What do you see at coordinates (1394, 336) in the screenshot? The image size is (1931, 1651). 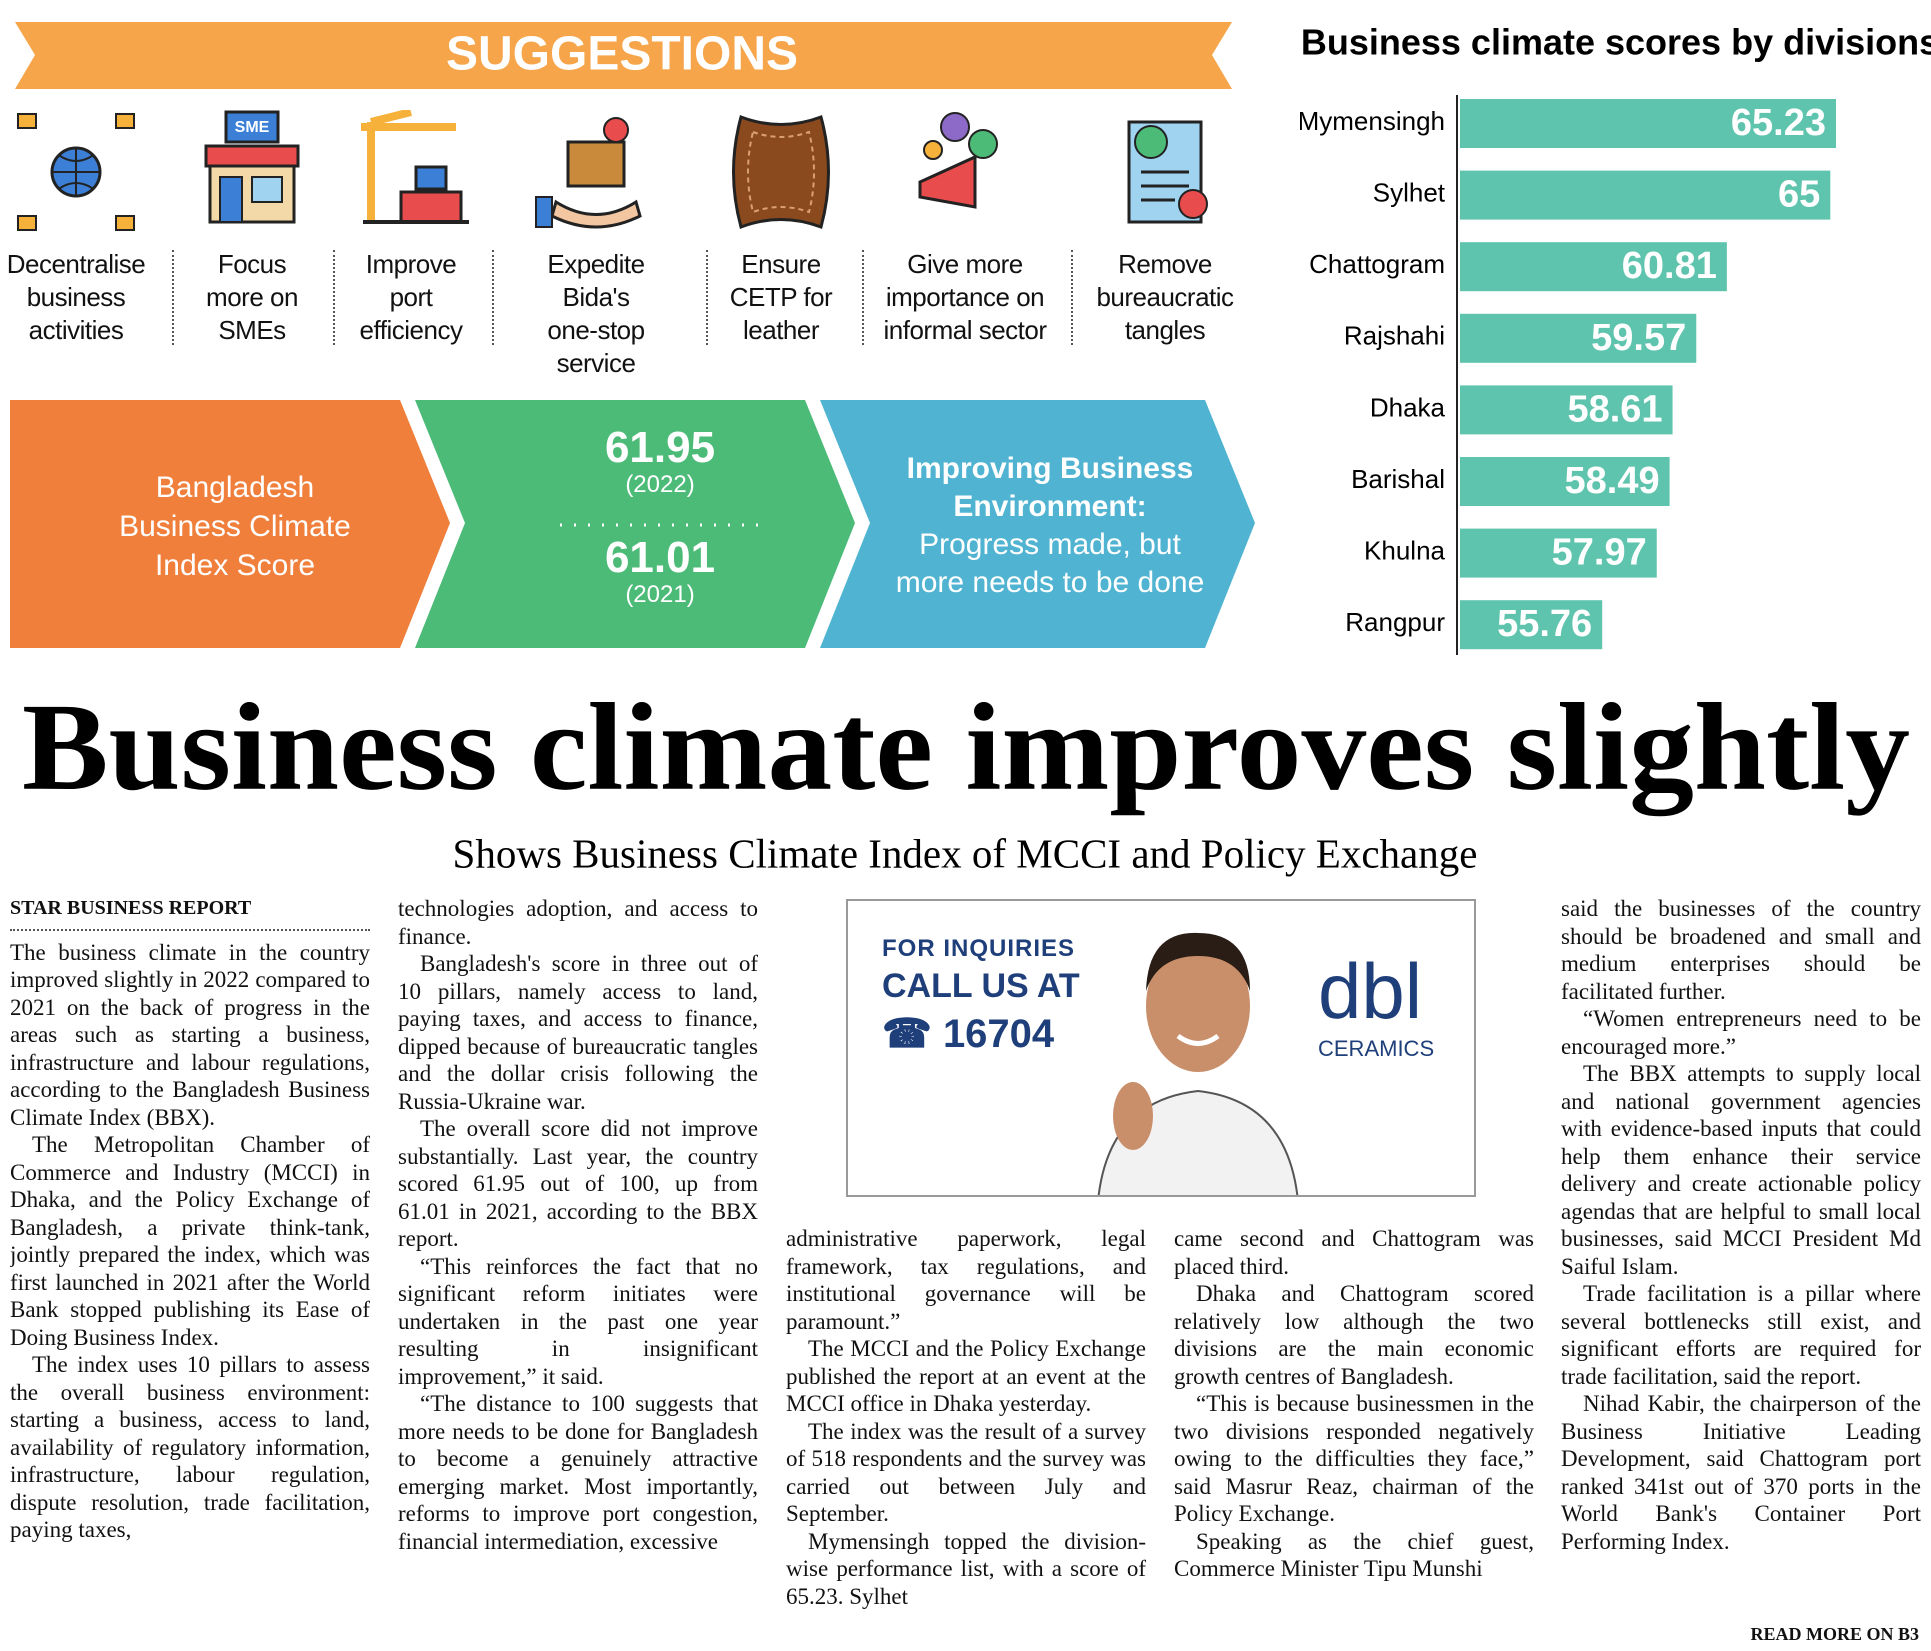 I see `category-label: Rajshahi` at bounding box center [1394, 336].